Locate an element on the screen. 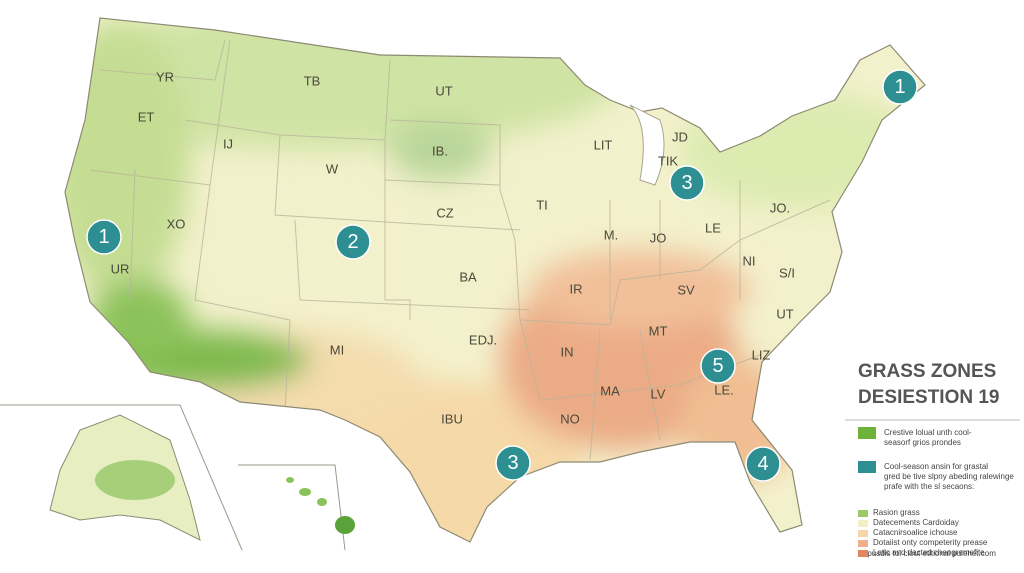 This screenshot has height=573, width=1024. state-label: LIZ is located at coordinates (761, 354).